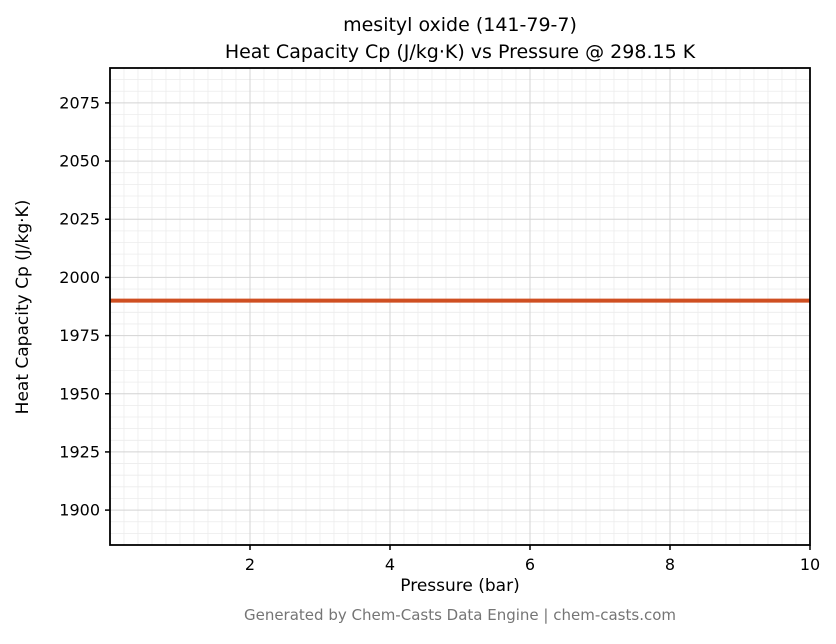 This screenshot has width=836, height=644. I want to click on x-axis-label: Pressure (bar), so click(460, 586).